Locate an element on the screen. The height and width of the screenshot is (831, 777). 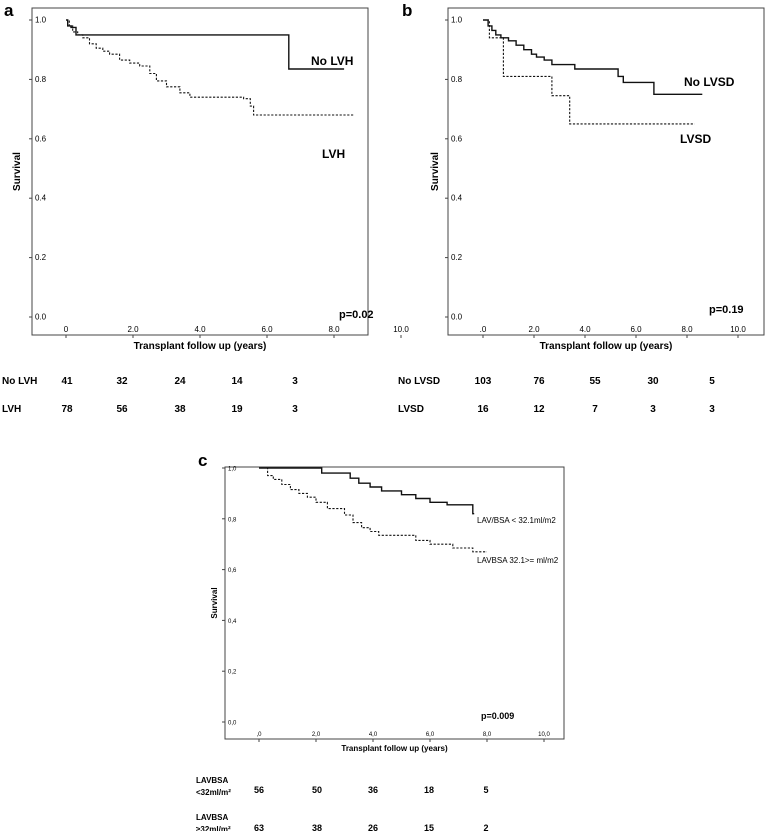
risk-count: 32 is located at coordinates (122, 381).